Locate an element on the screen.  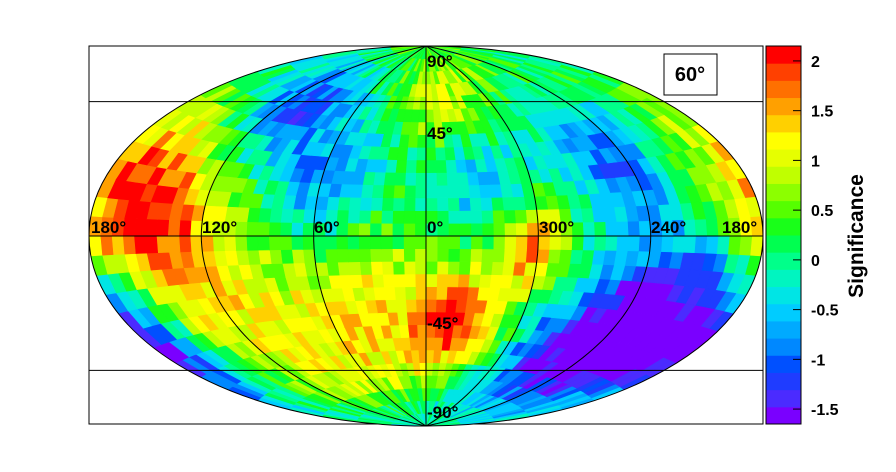
inset-label-box: 60° is located at coordinates (690, 74).